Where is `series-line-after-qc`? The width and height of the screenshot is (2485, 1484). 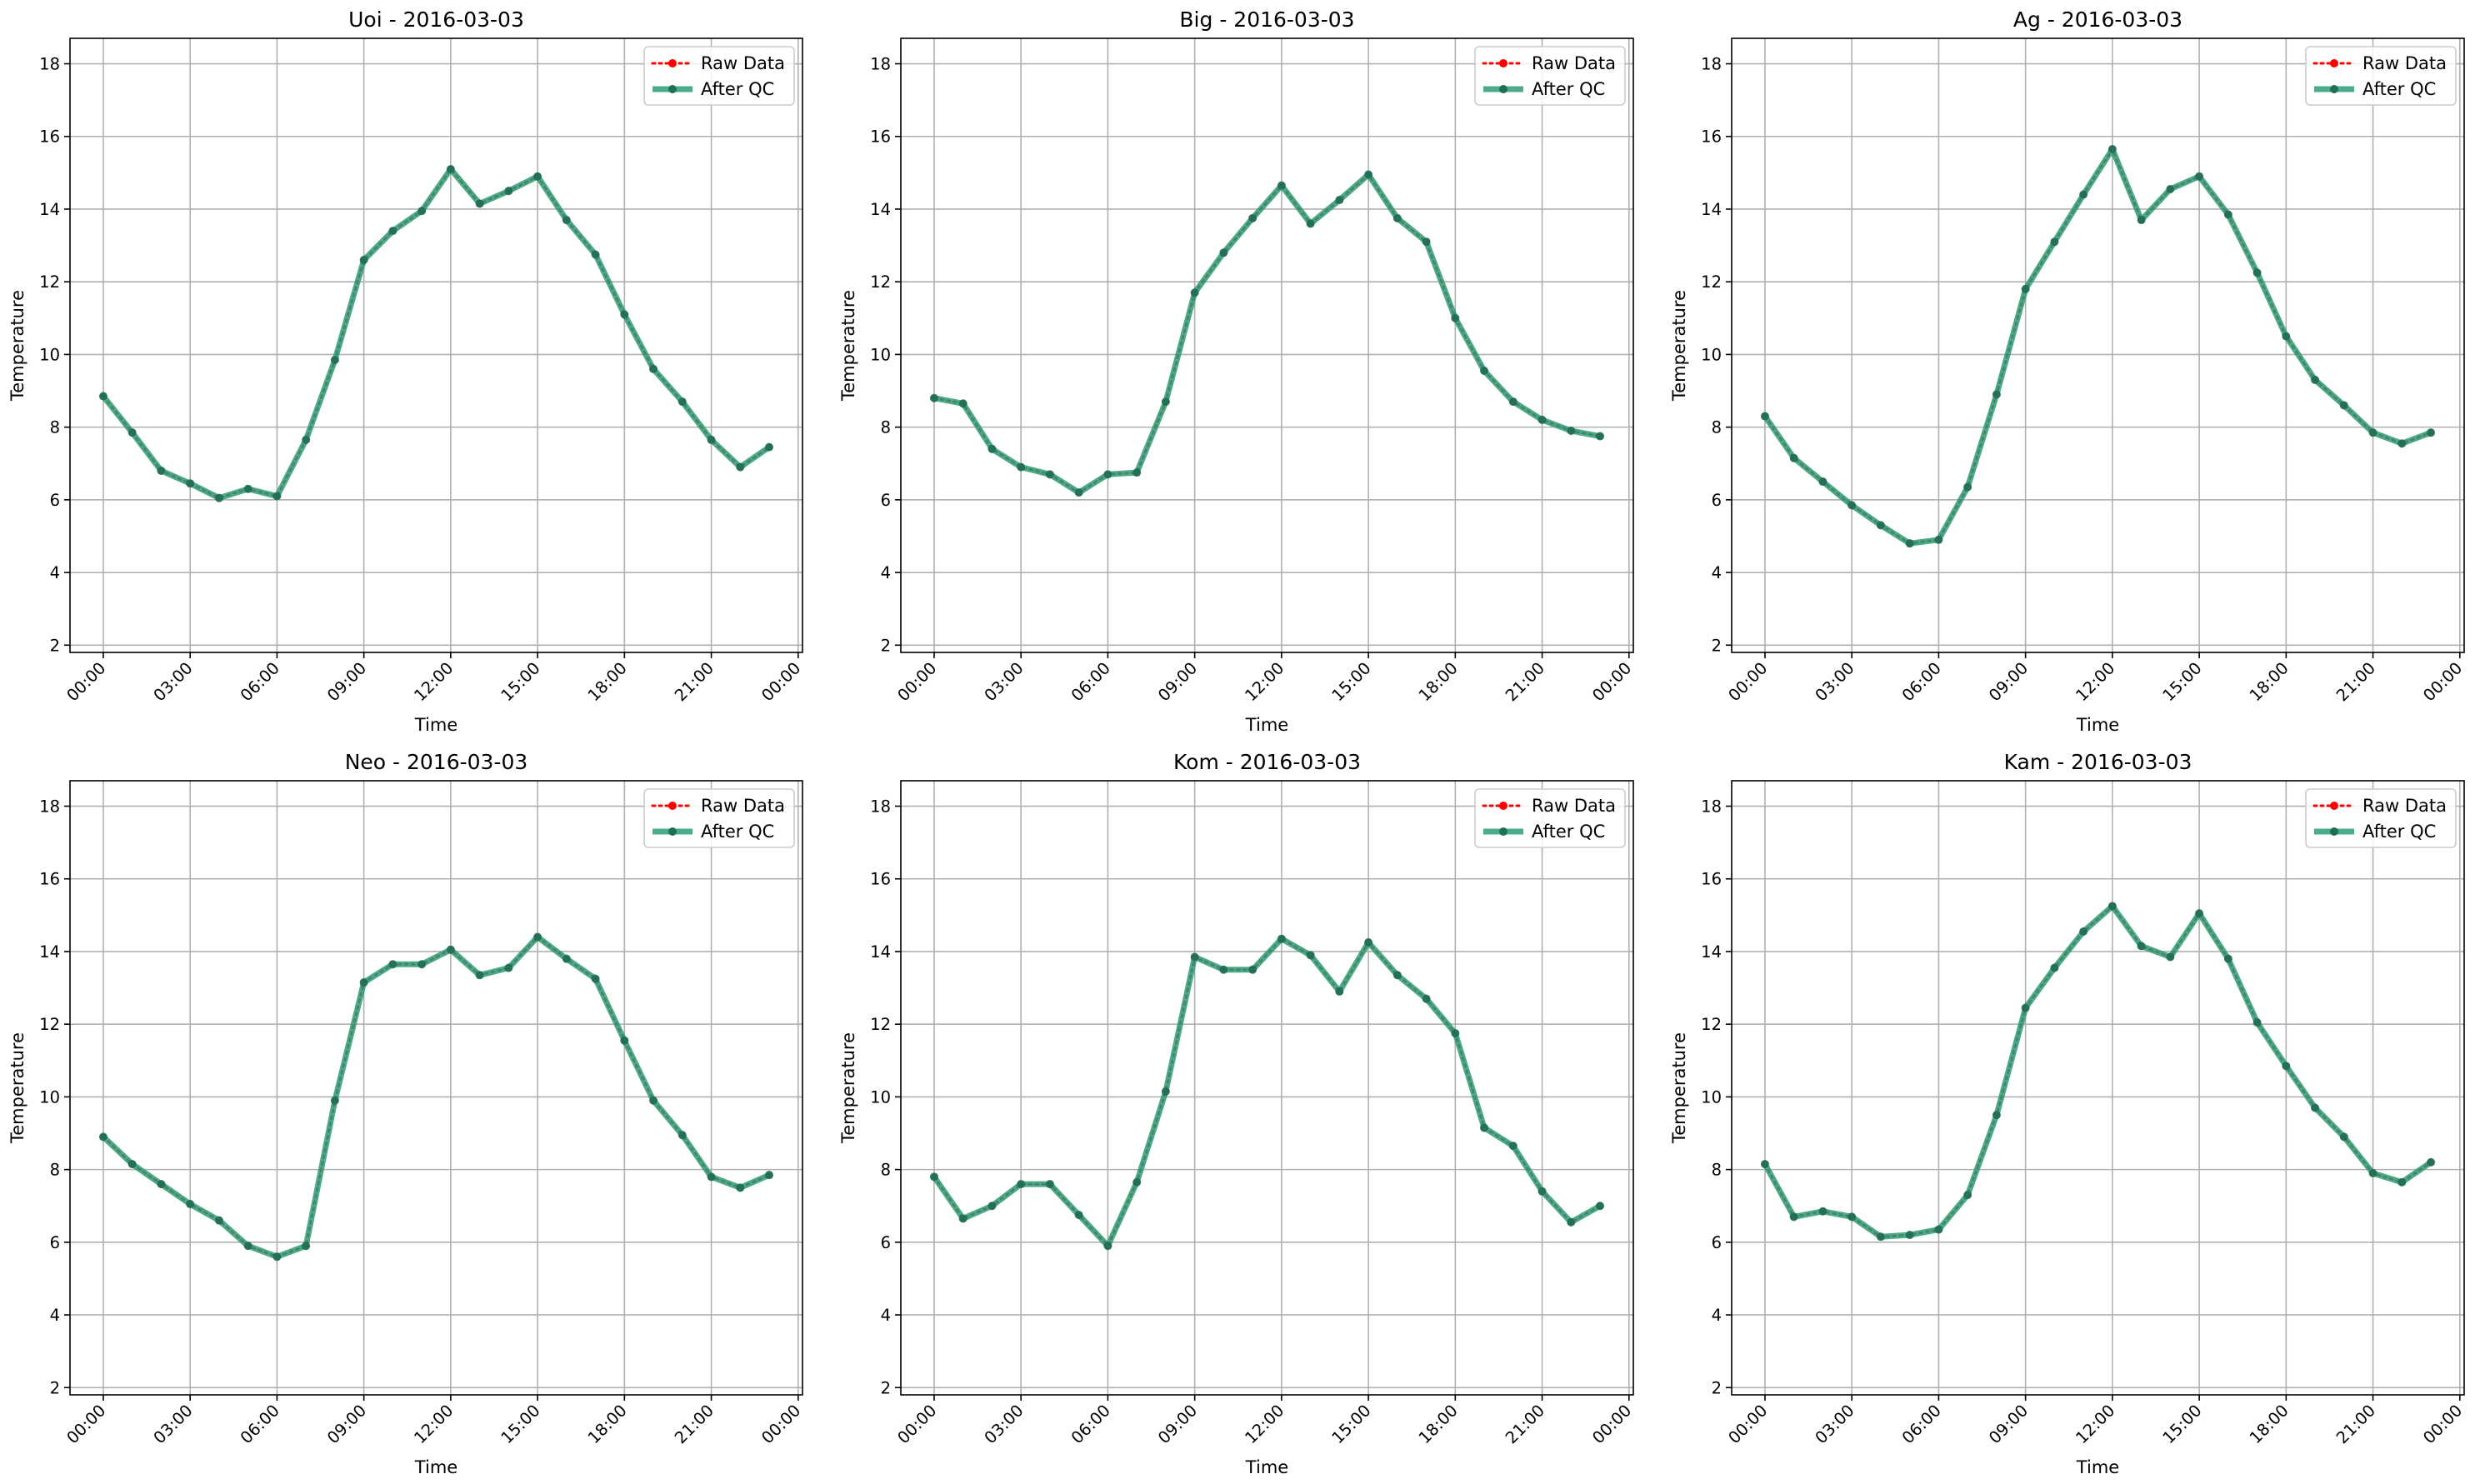
series-line-after-qc is located at coordinates (1267, 1092).